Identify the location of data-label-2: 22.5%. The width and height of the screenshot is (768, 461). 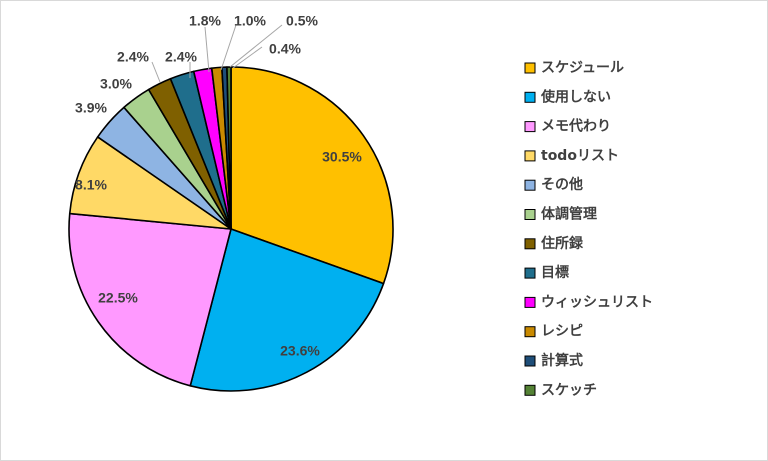
(118, 298).